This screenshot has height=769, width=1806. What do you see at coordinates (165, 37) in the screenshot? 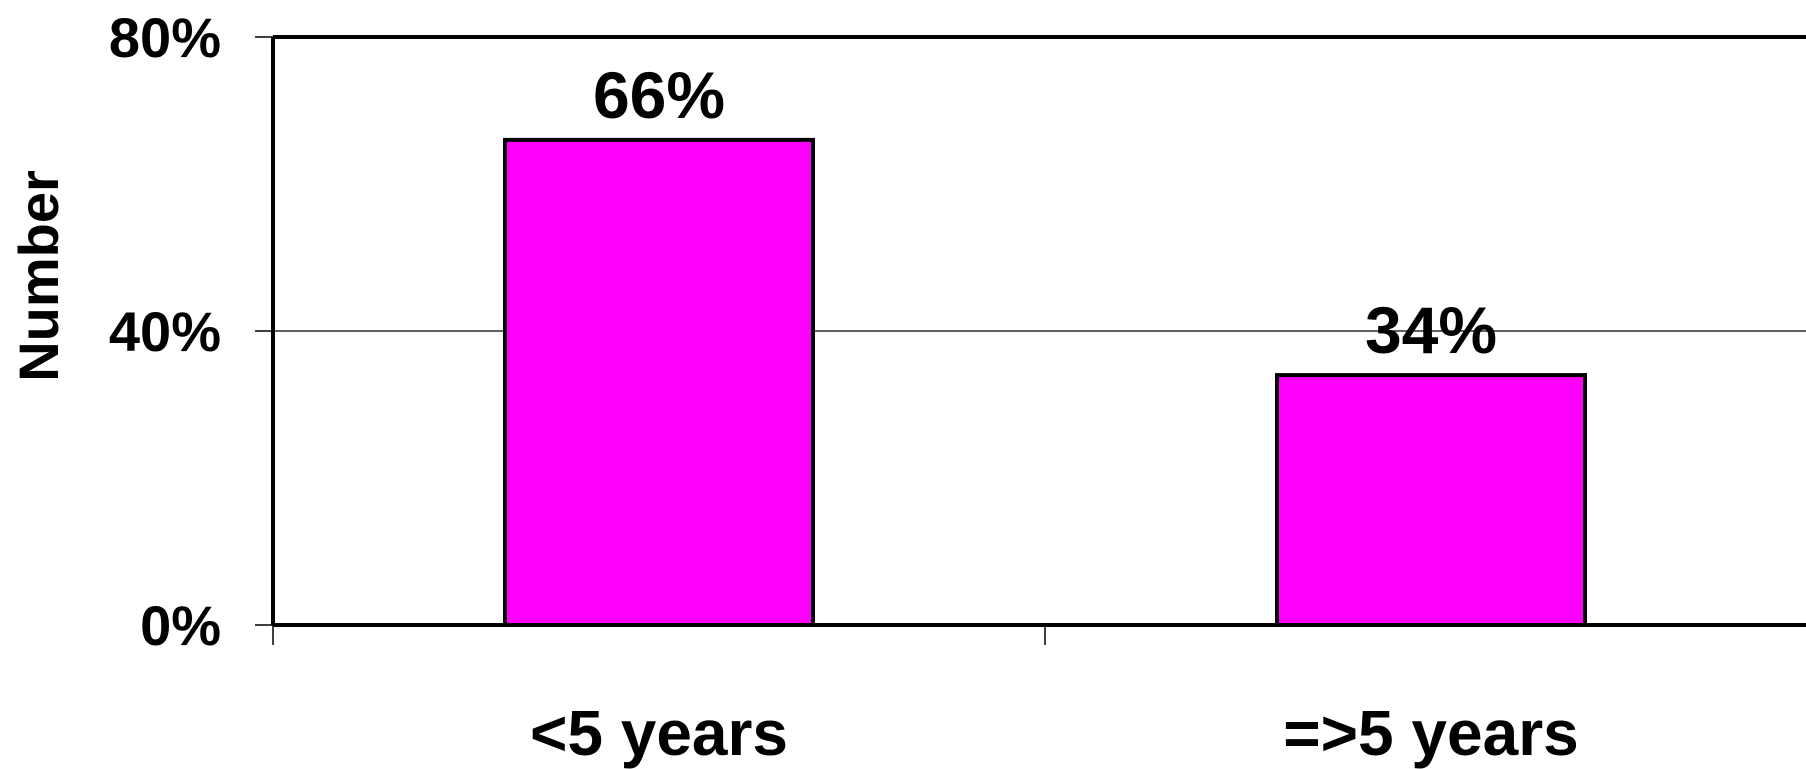
I see `y-tick-label-80: 80%` at bounding box center [165, 37].